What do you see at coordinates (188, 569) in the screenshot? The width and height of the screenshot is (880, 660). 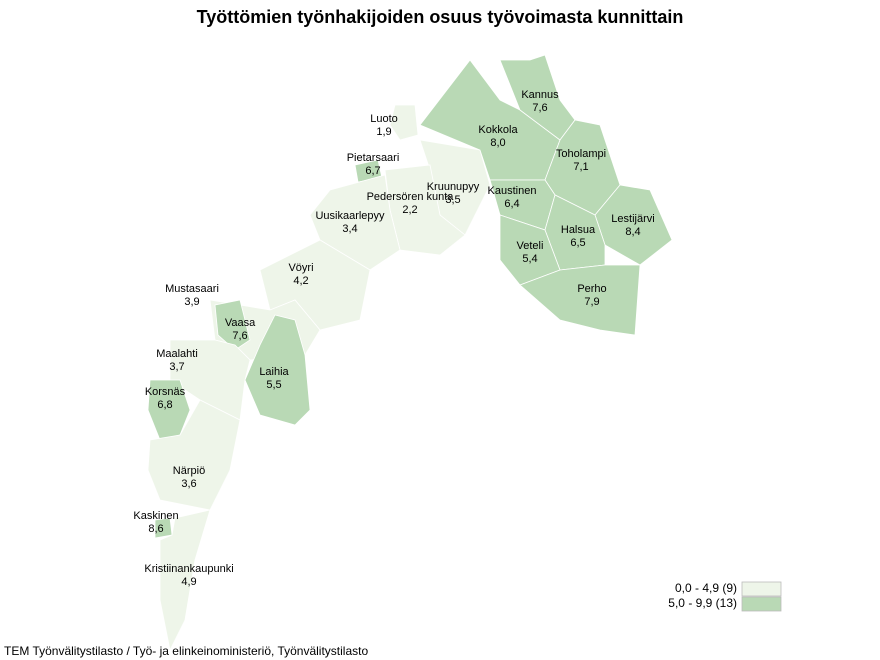 I see `region-name: Kristiinankaupunki` at bounding box center [188, 569].